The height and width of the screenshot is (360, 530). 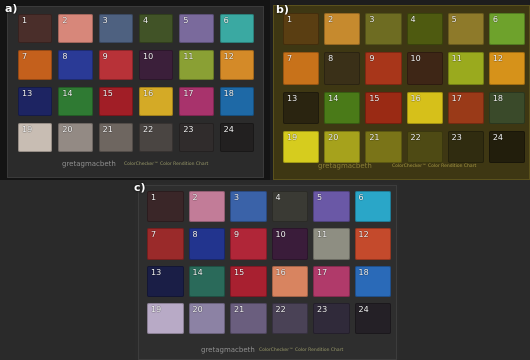 I want to click on patch-number: 16, so click(x=281, y=272).